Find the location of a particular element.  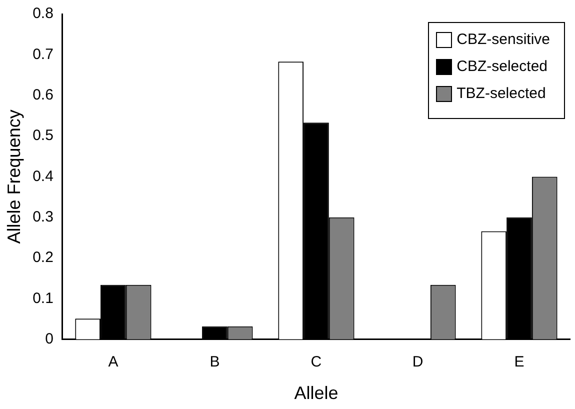

x-tick-label: B is located at coordinates (215, 362).